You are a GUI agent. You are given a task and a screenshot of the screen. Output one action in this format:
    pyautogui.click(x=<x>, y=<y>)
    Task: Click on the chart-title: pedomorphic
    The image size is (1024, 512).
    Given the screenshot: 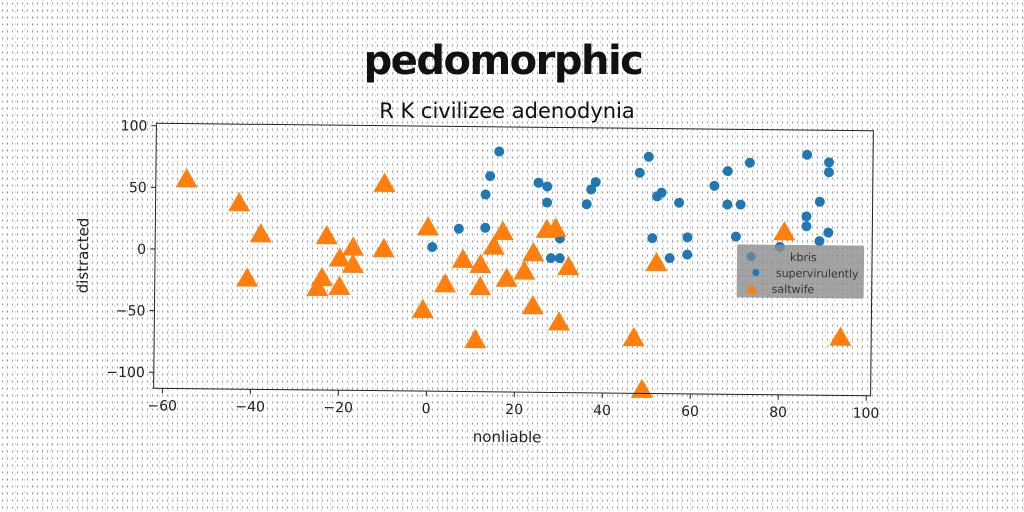 What is the action you would take?
    pyautogui.click(x=503, y=61)
    